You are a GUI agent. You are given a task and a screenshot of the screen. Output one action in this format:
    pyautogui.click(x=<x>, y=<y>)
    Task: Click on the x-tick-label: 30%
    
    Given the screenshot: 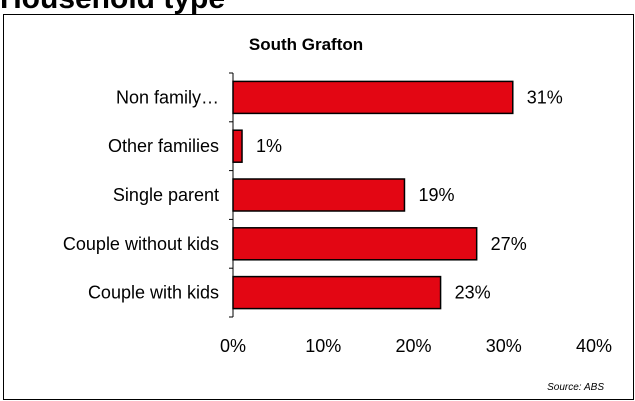 What is the action you would take?
    pyautogui.click(x=504, y=346)
    